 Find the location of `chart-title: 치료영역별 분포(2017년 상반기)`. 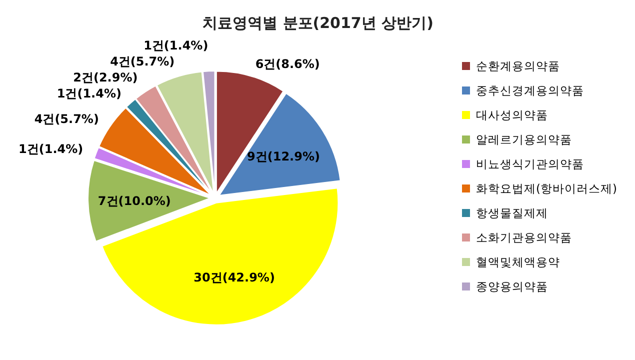

chart-title: 치료영역별 분포(2017년 상반기) is located at coordinates (318, 23).